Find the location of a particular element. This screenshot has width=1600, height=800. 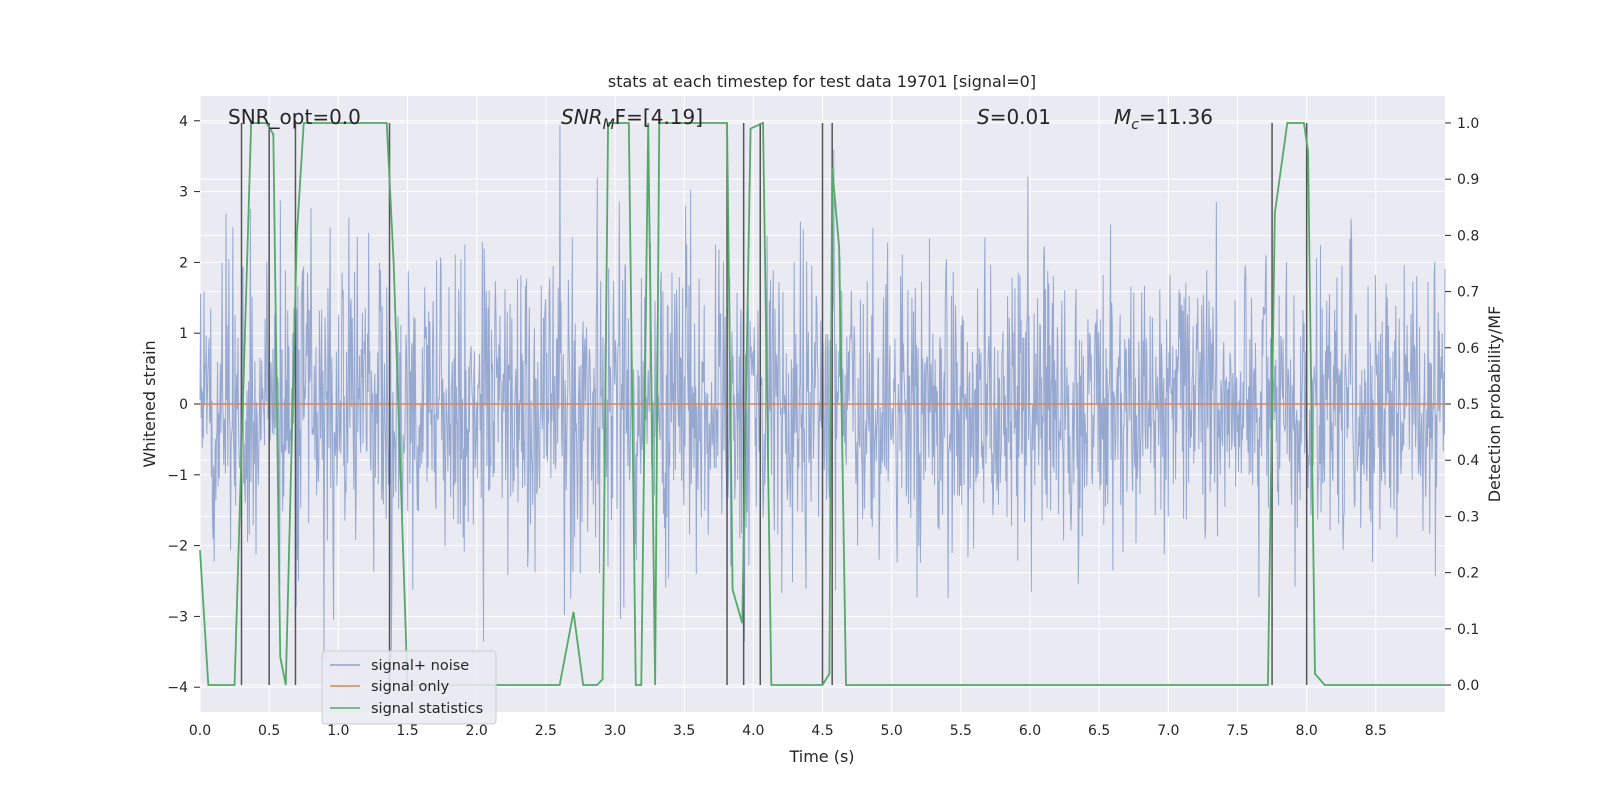

y2-axis-title: Detection probability/MF is located at coordinates (1494, 404).